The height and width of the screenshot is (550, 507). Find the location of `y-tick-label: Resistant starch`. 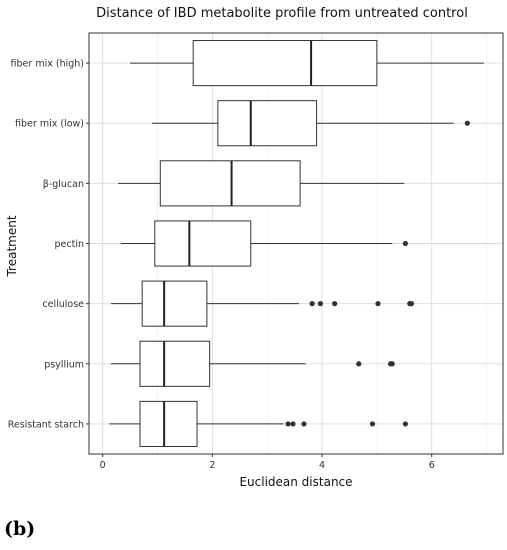

y-tick-label: Resistant starch is located at coordinates (46, 424).